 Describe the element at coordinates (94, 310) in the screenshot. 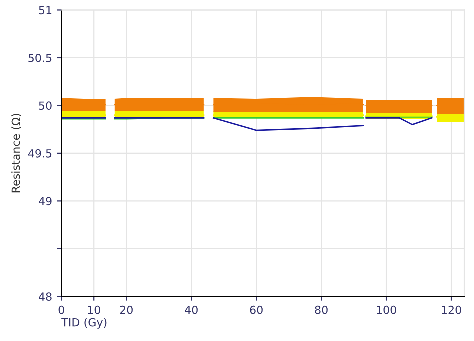

I see `x-tick-label: 10` at that location.